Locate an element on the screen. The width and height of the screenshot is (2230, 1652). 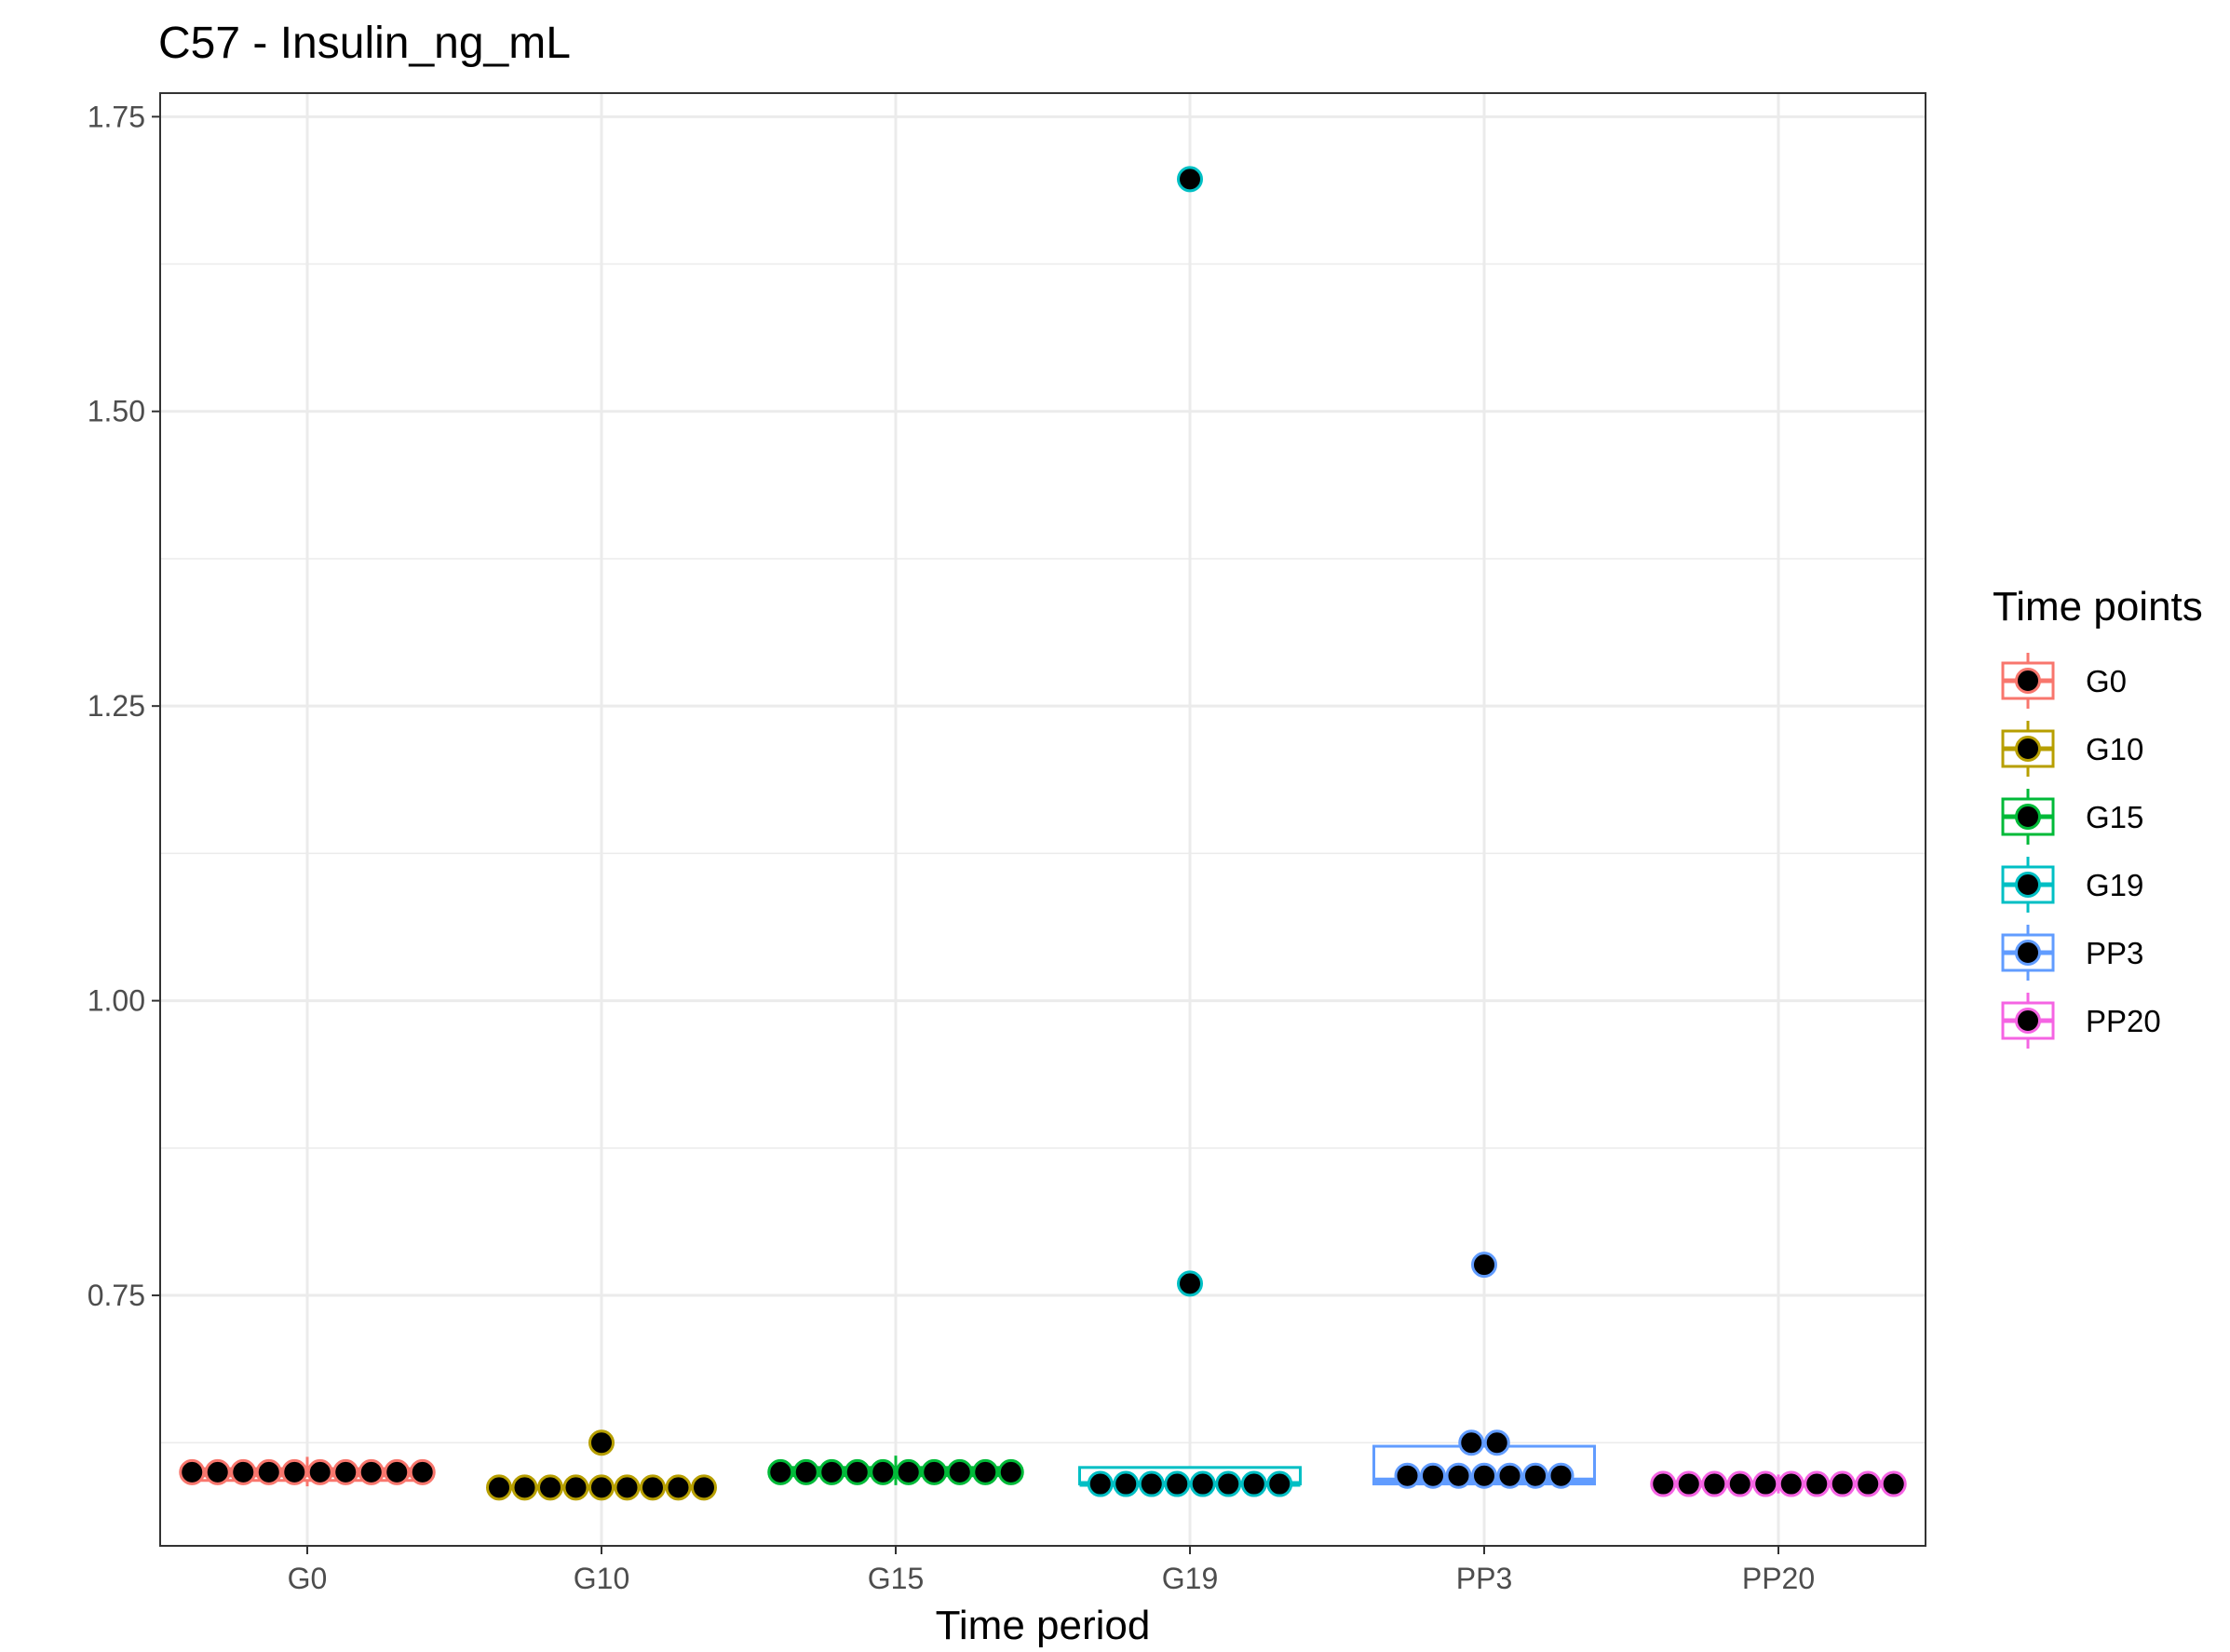
legend-label: G15 is located at coordinates (2115, 817).